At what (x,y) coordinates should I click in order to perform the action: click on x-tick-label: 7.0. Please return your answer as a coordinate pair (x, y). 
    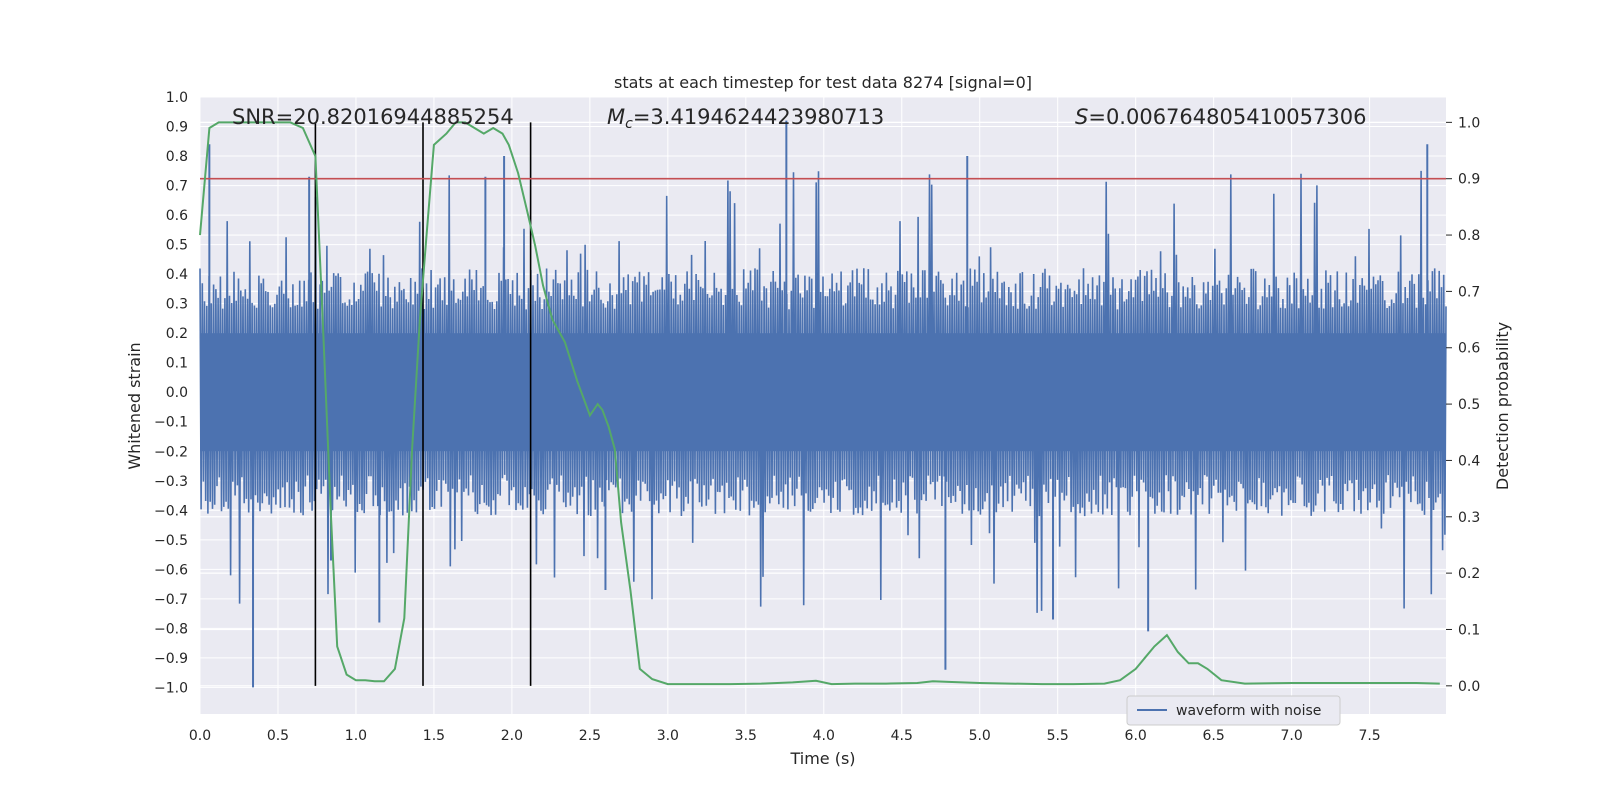
    Looking at the image, I should click on (1291, 736).